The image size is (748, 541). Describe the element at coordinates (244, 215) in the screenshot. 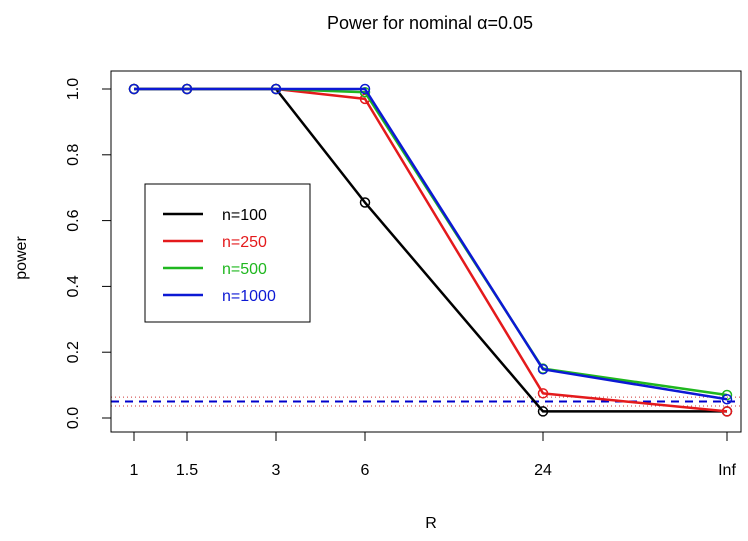

I see `legend-label: n=100` at that location.